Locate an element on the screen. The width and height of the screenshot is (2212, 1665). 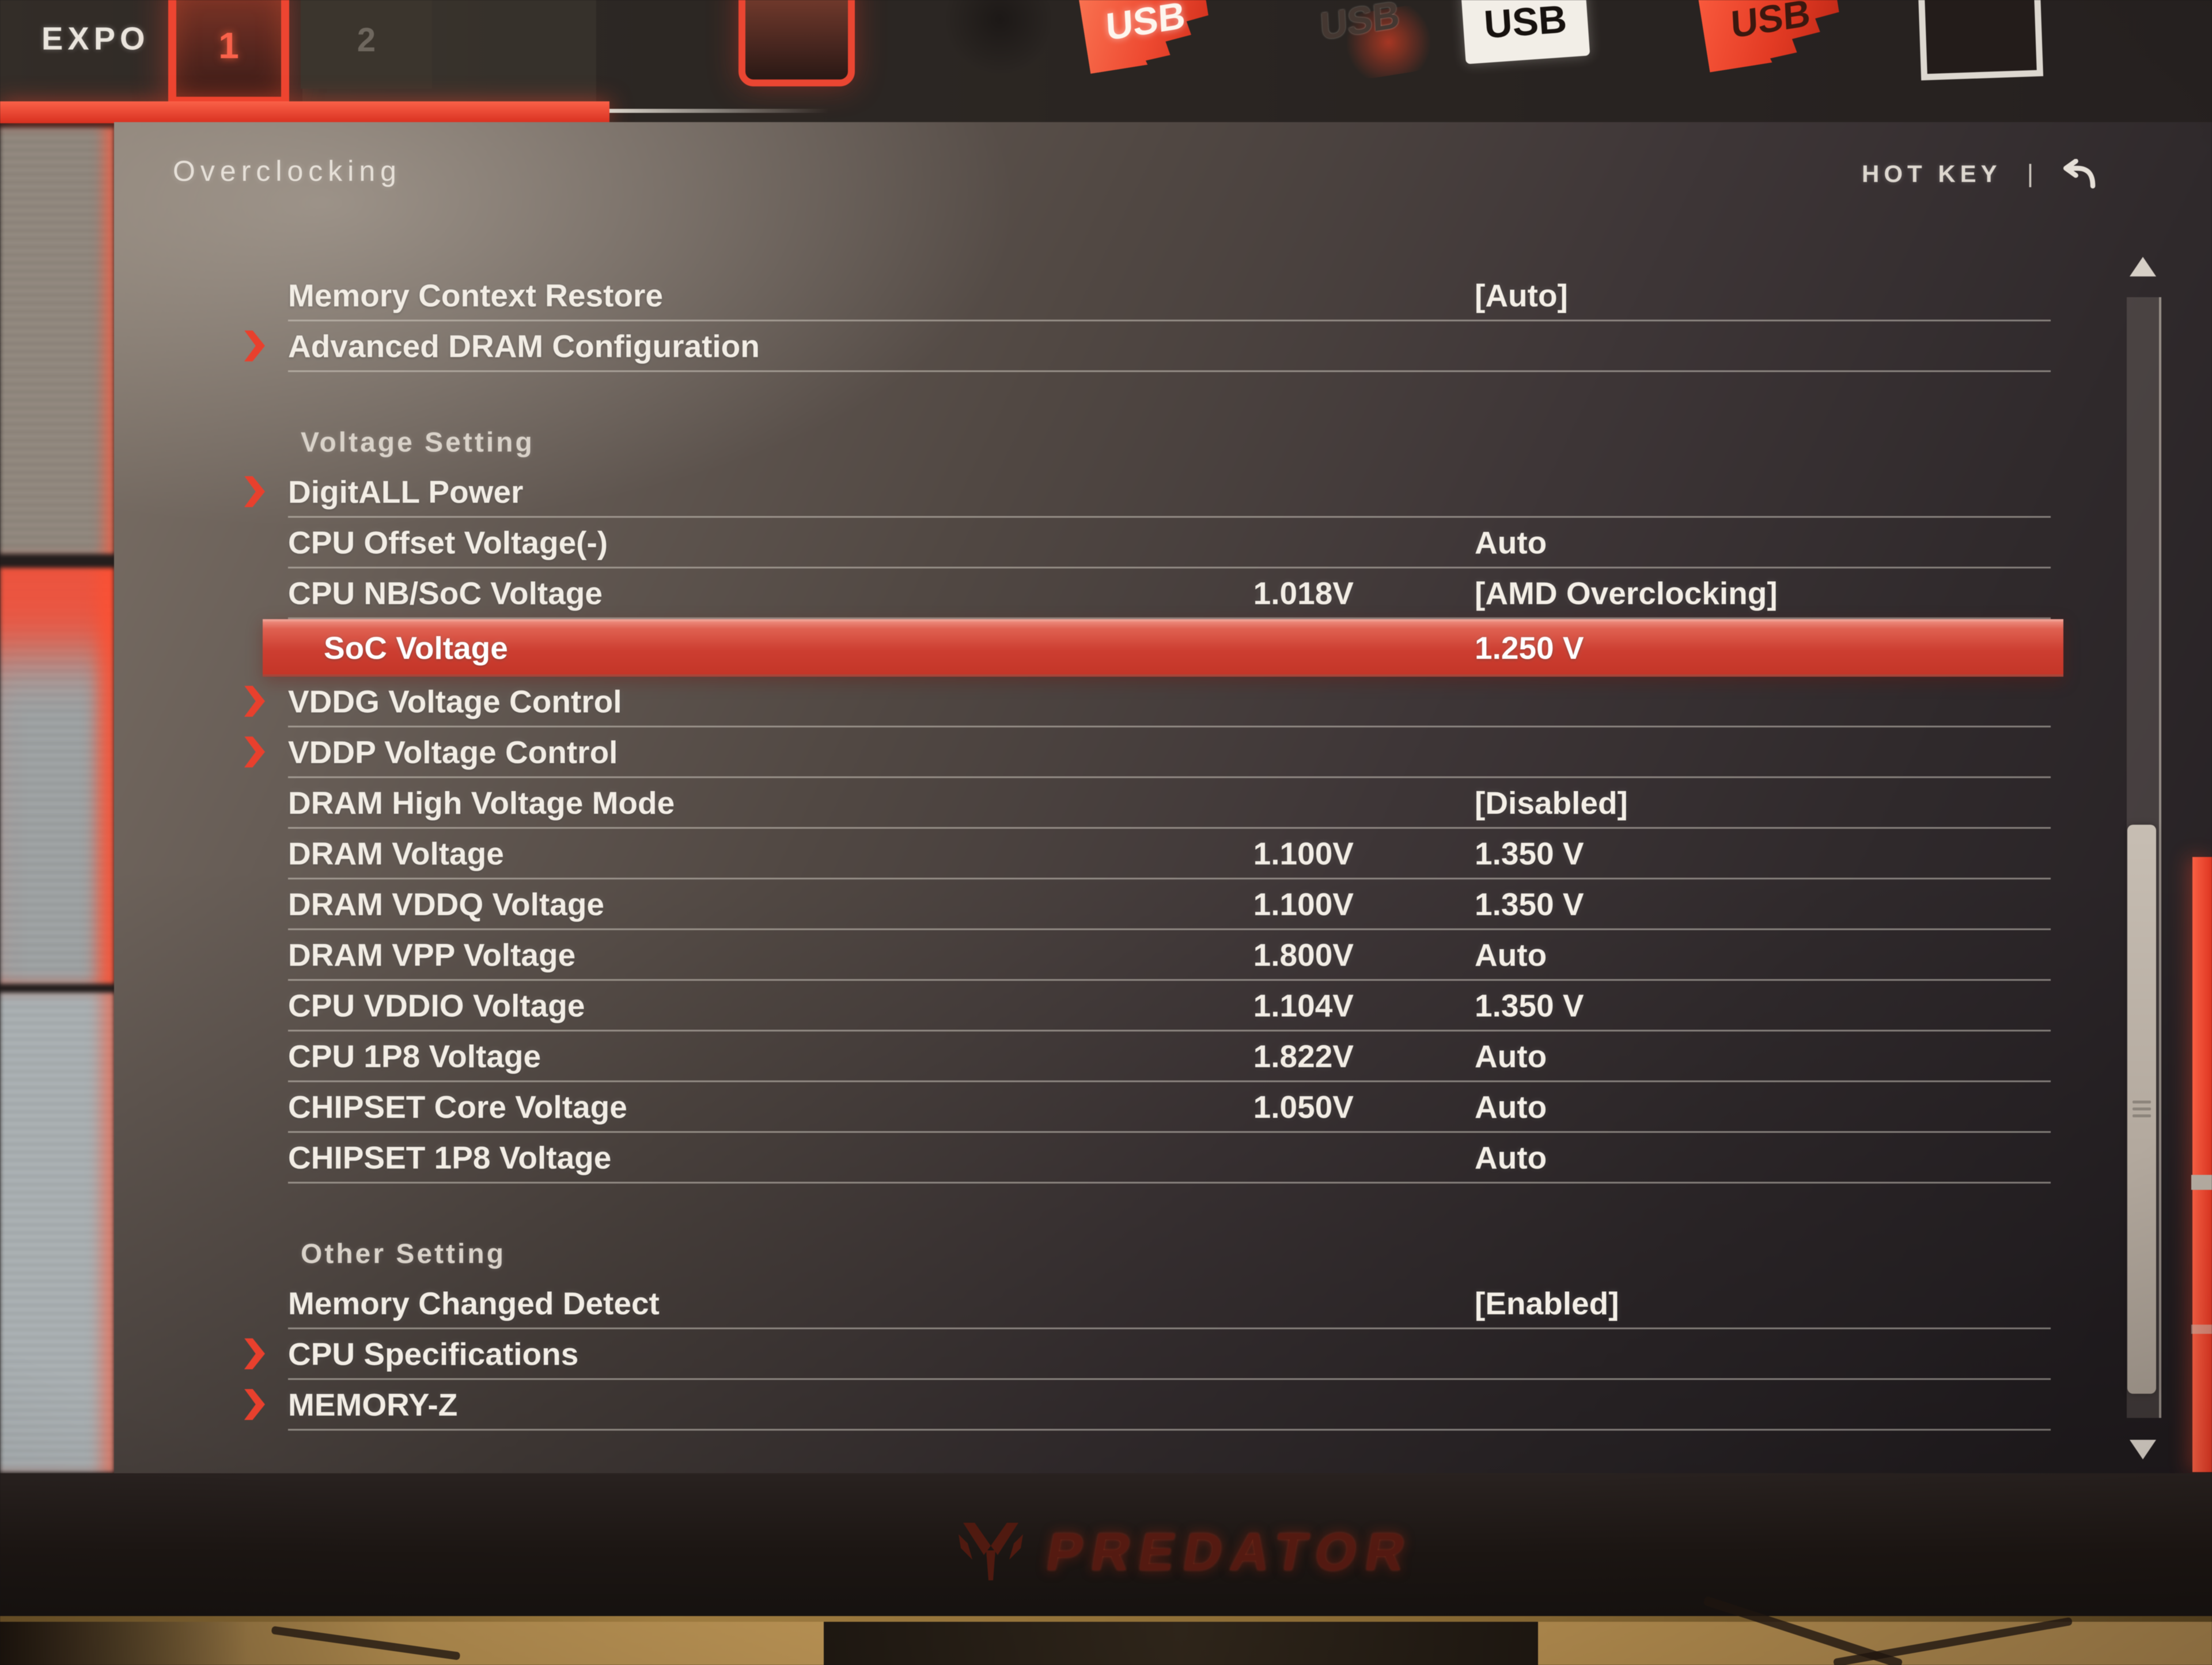
scrollbar is located at coordinates (2144, 858).